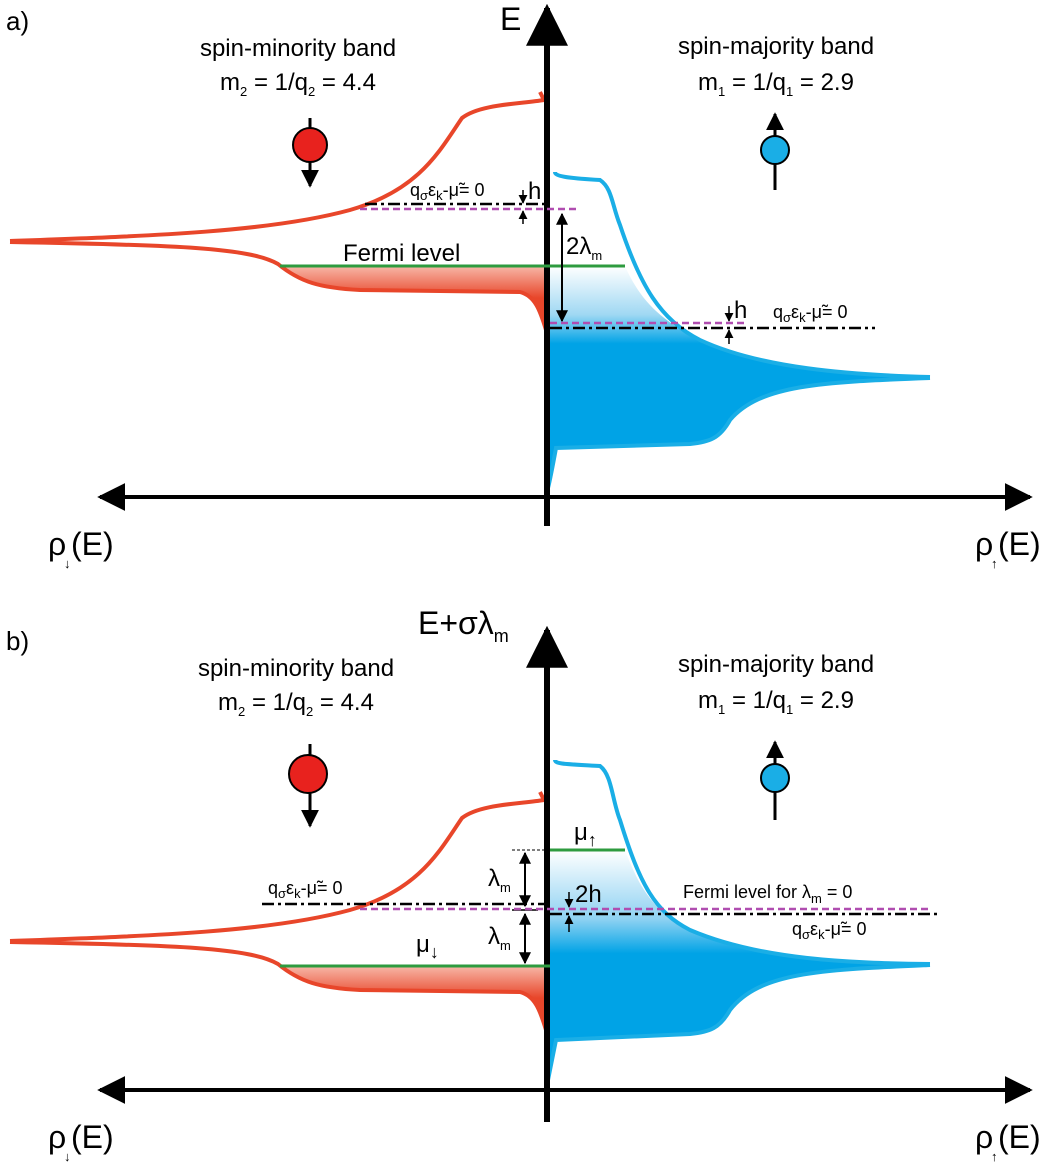 This screenshot has height=1164, width=1058. Describe the element at coordinates (776, 84) in the screenshot. I see `panel-a-majority-eq: m1 = 1/q1 = 2.9` at that location.